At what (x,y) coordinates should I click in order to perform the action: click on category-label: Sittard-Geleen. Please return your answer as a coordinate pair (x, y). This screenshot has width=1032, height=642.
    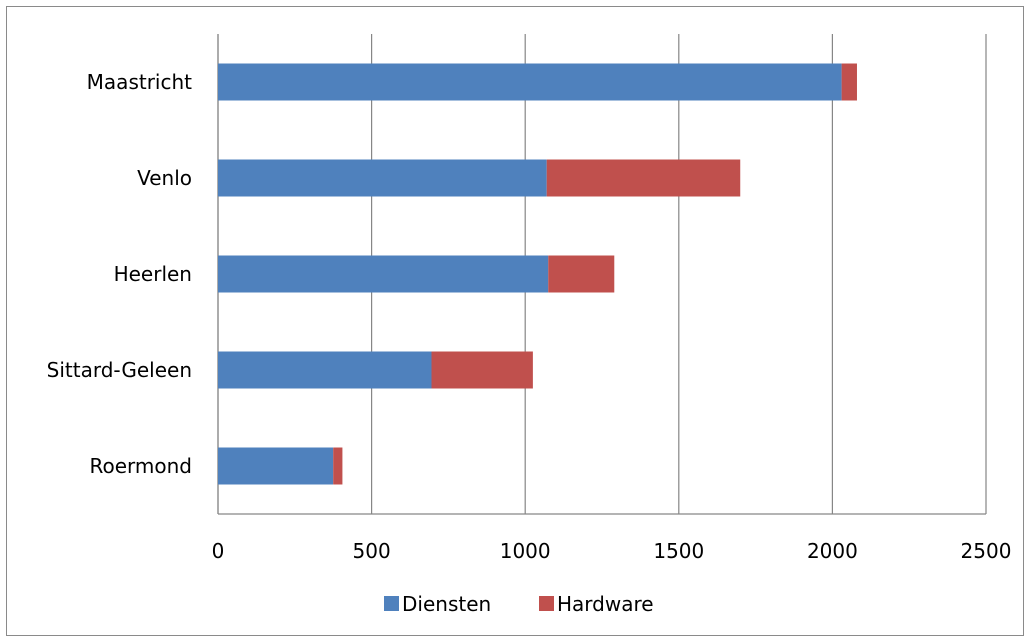
    Looking at the image, I should click on (119, 370).